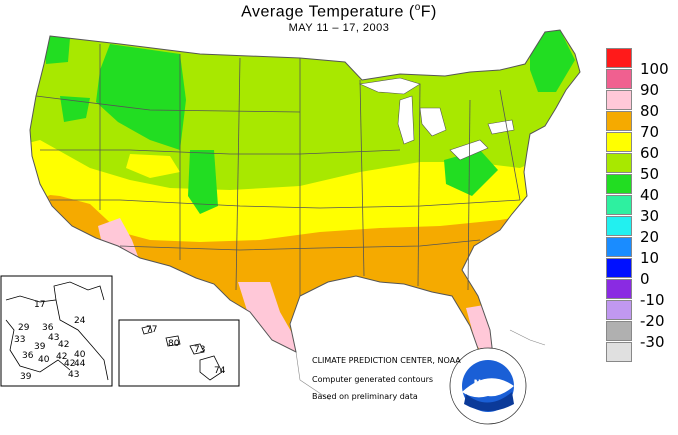  What do you see at coordinates (645, 279) in the screenshot?
I see `legend-label: 0` at bounding box center [645, 279].